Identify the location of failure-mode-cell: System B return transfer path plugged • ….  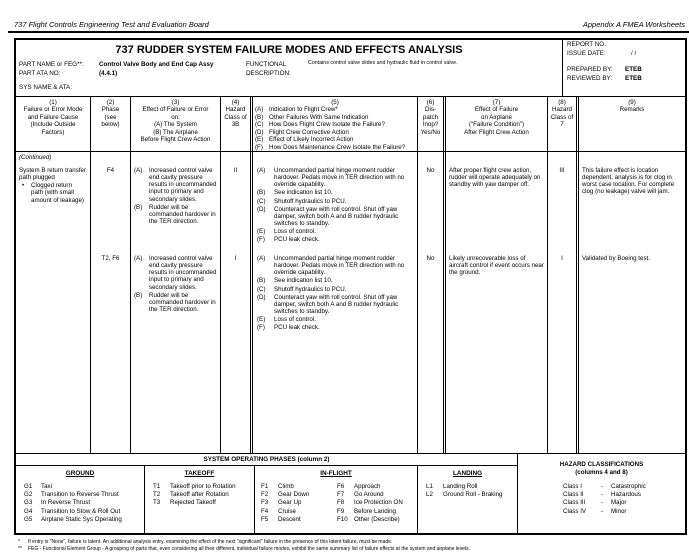
(53, 185).